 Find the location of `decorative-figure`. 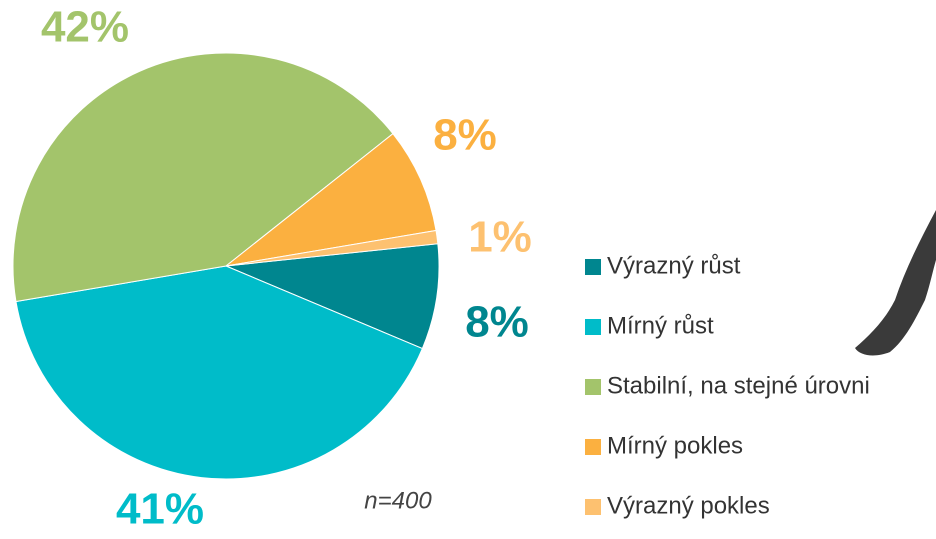

decorative-figure is located at coordinates (895, 283).